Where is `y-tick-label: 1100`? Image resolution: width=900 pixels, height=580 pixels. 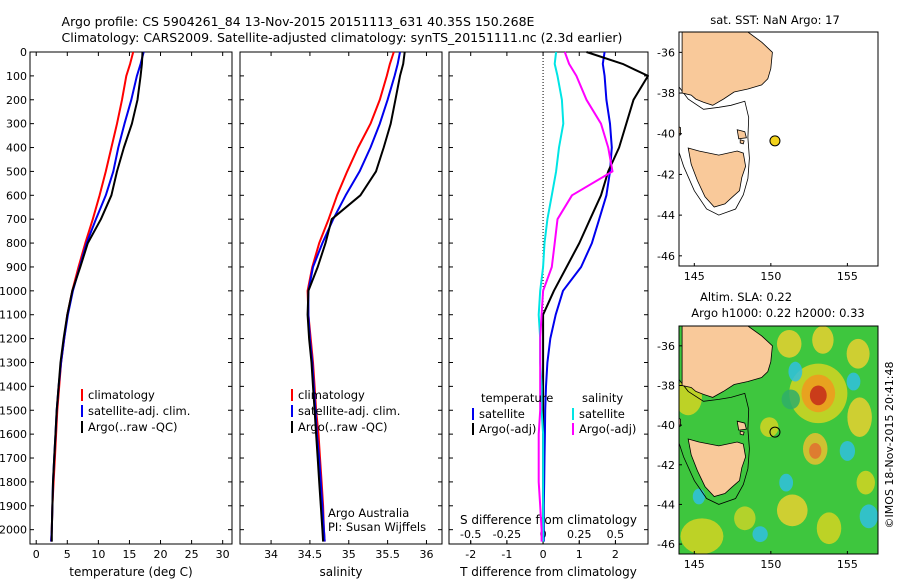
y-tick-label: 1100 is located at coordinates (13, 315).